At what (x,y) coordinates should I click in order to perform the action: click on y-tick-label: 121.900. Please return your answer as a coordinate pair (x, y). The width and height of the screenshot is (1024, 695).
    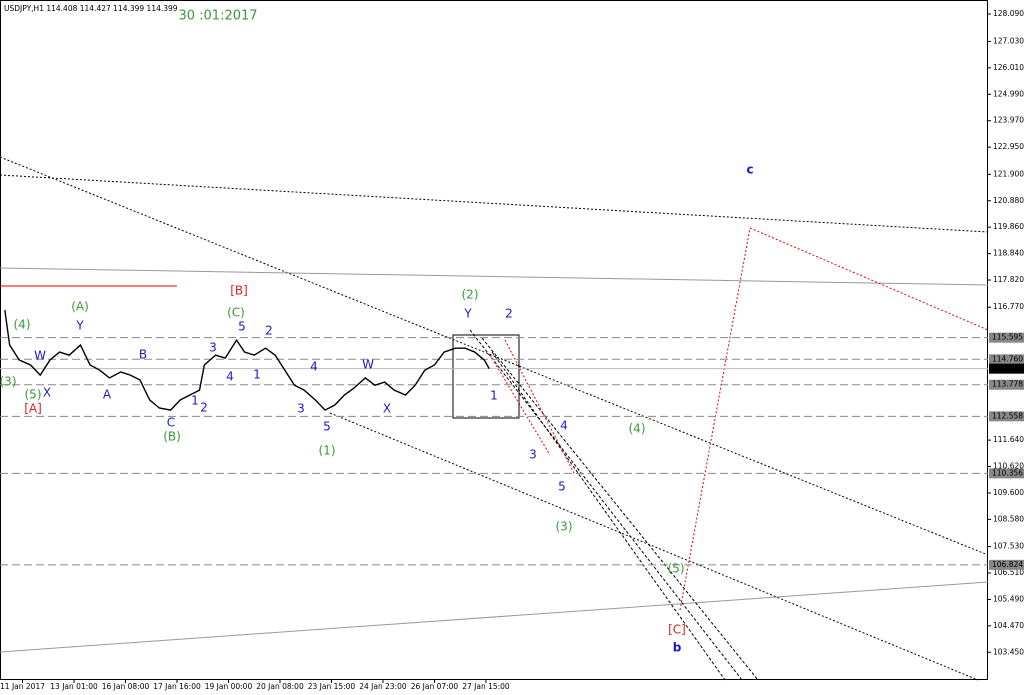
    Looking at the image, I should click on (1008, 173).